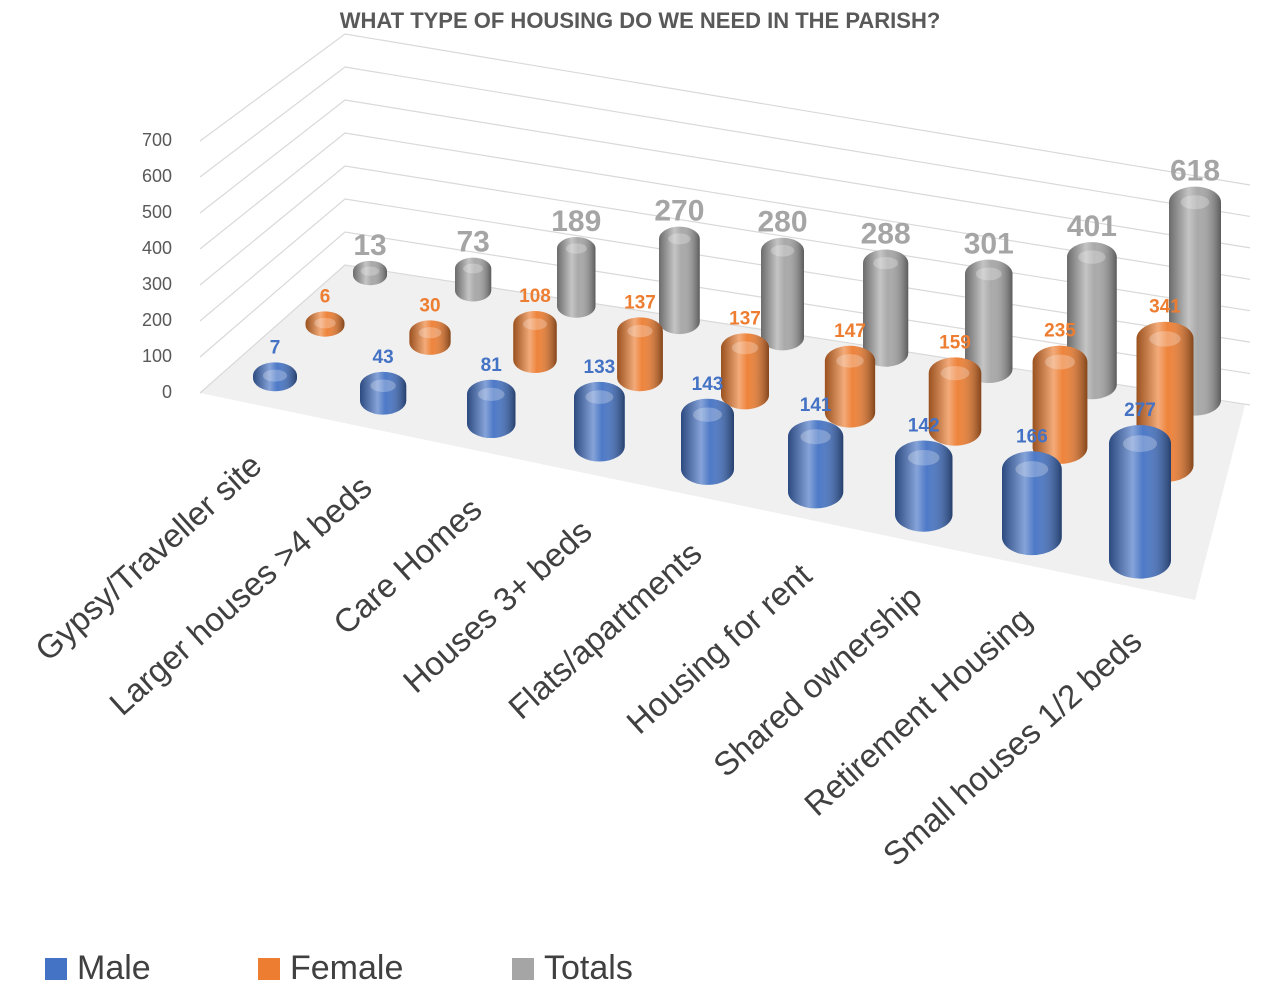 This screenshot has width=1276, height=990. I want to click on data-label: 143, so click(708, 384).